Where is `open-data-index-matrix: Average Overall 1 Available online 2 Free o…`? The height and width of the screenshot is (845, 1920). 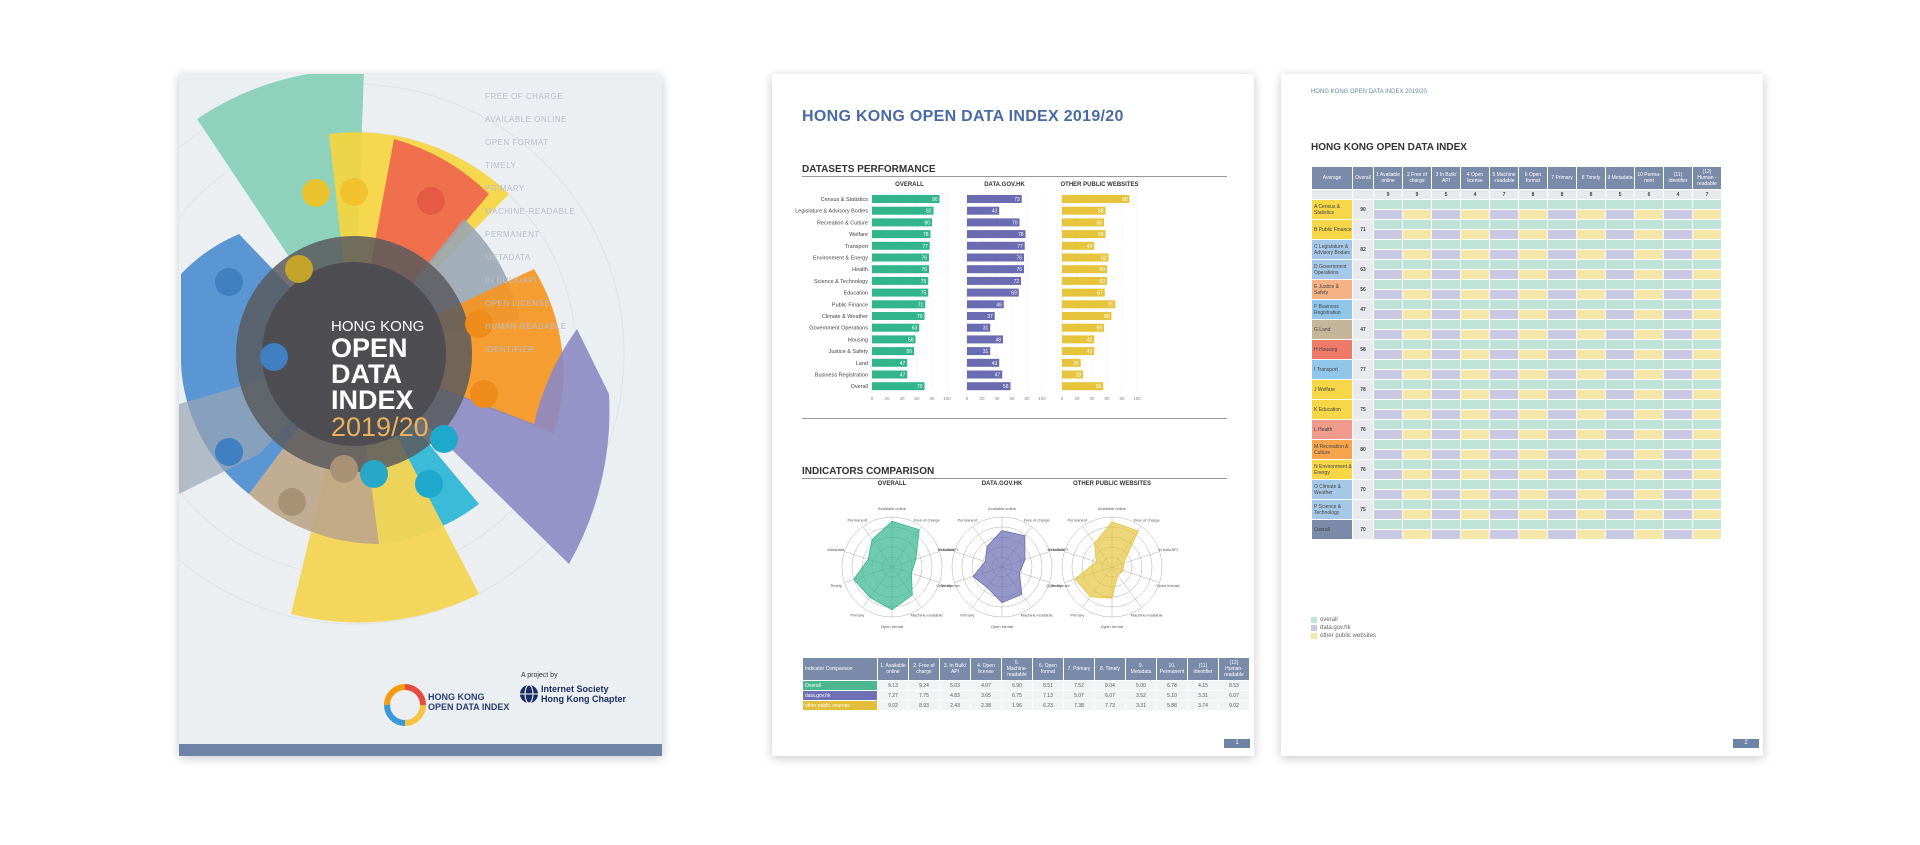
open-data-index-matrix: Average Overall 1 Available online 2 Free o… is located at coordinates (1516, 353).